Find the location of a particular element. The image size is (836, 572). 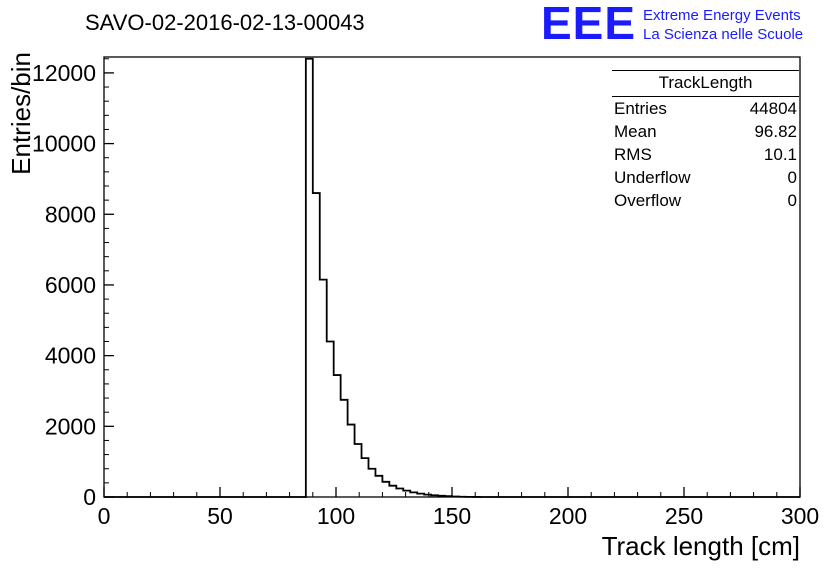

y-tick-label: 8000 is located at coordinates (70, 214).